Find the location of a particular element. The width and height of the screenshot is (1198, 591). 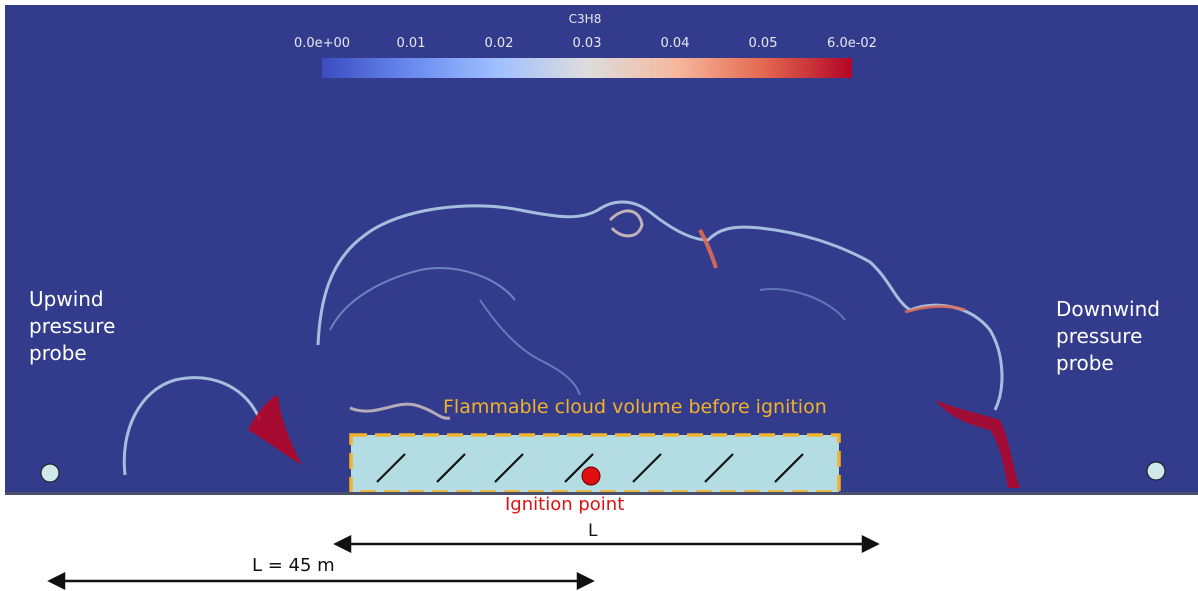

downwind-probe-label: Downwind pressure probe is located at coordinates (1108, 336).